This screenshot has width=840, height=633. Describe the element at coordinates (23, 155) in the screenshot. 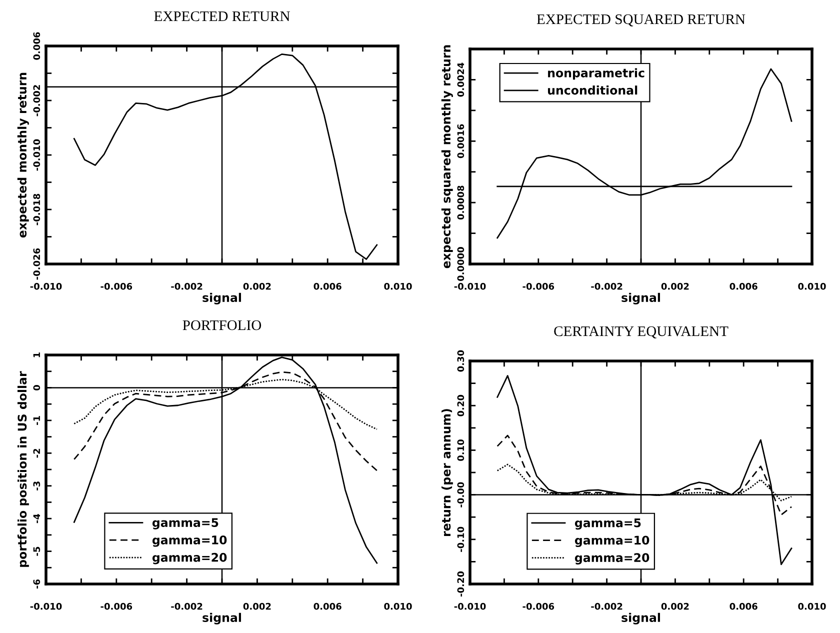

I see `y-axis-title: expected monthly return` at that location.